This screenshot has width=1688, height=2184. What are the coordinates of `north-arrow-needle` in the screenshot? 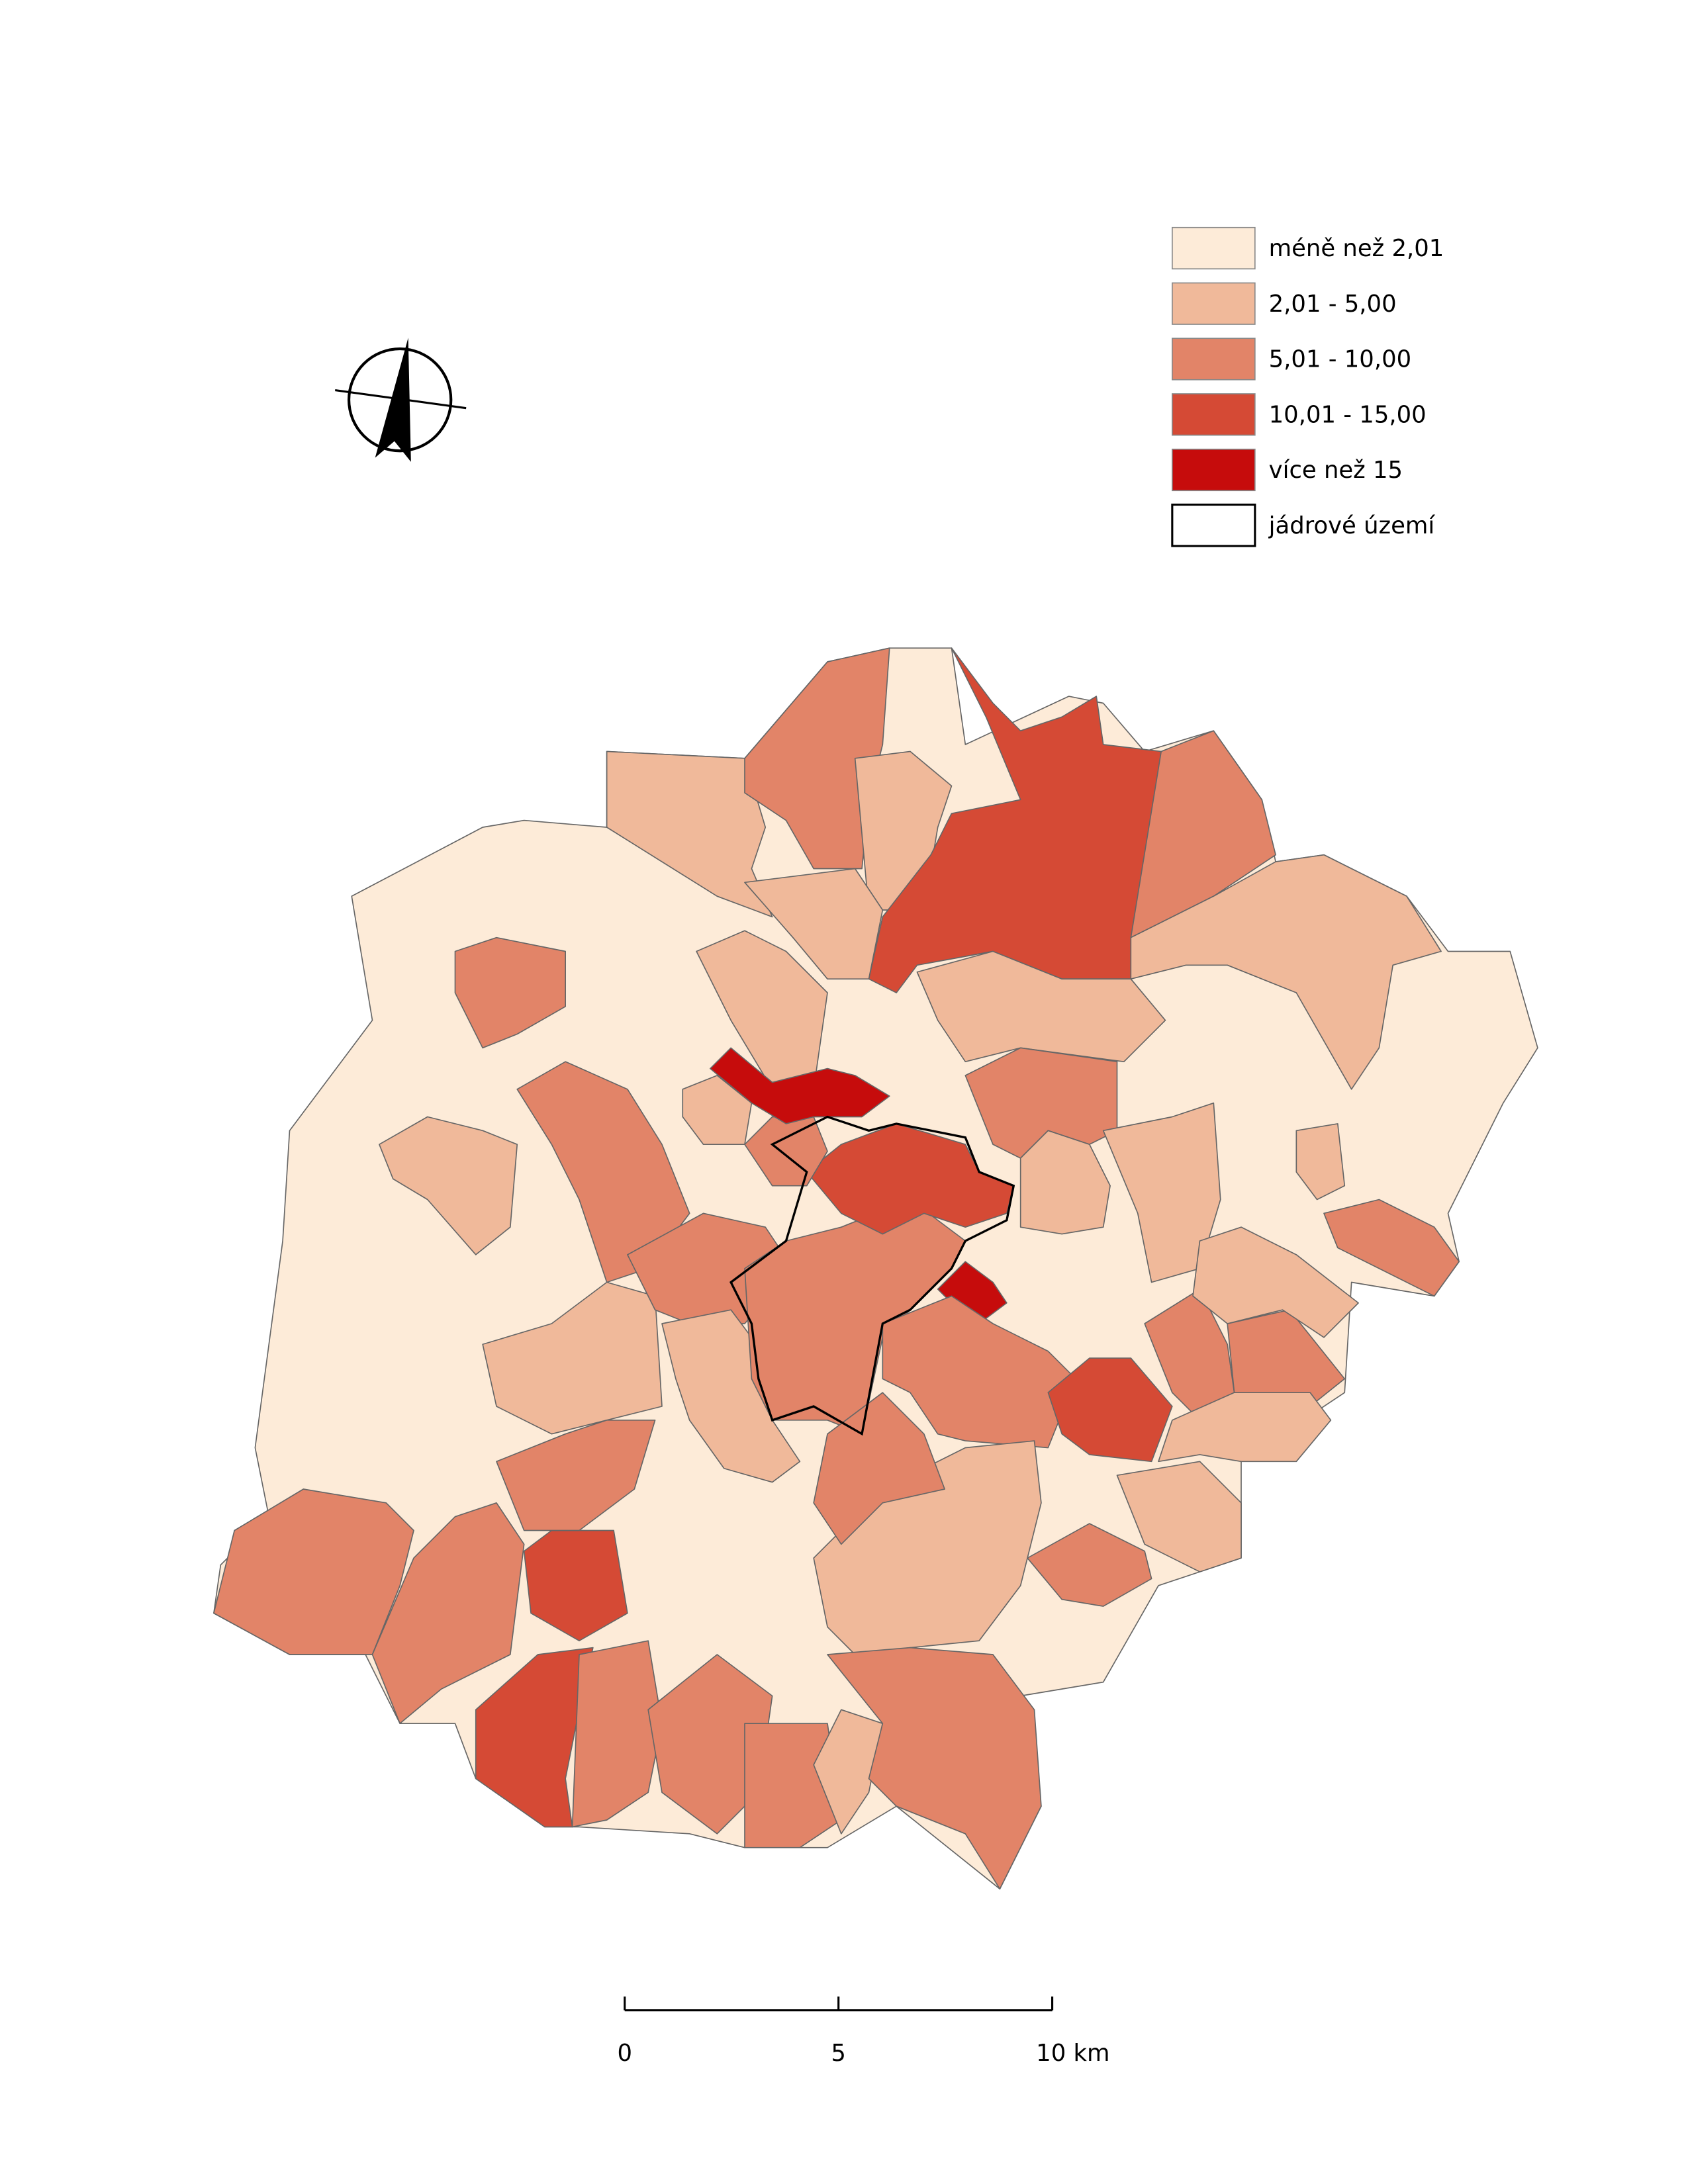 It's located at (393, 400).